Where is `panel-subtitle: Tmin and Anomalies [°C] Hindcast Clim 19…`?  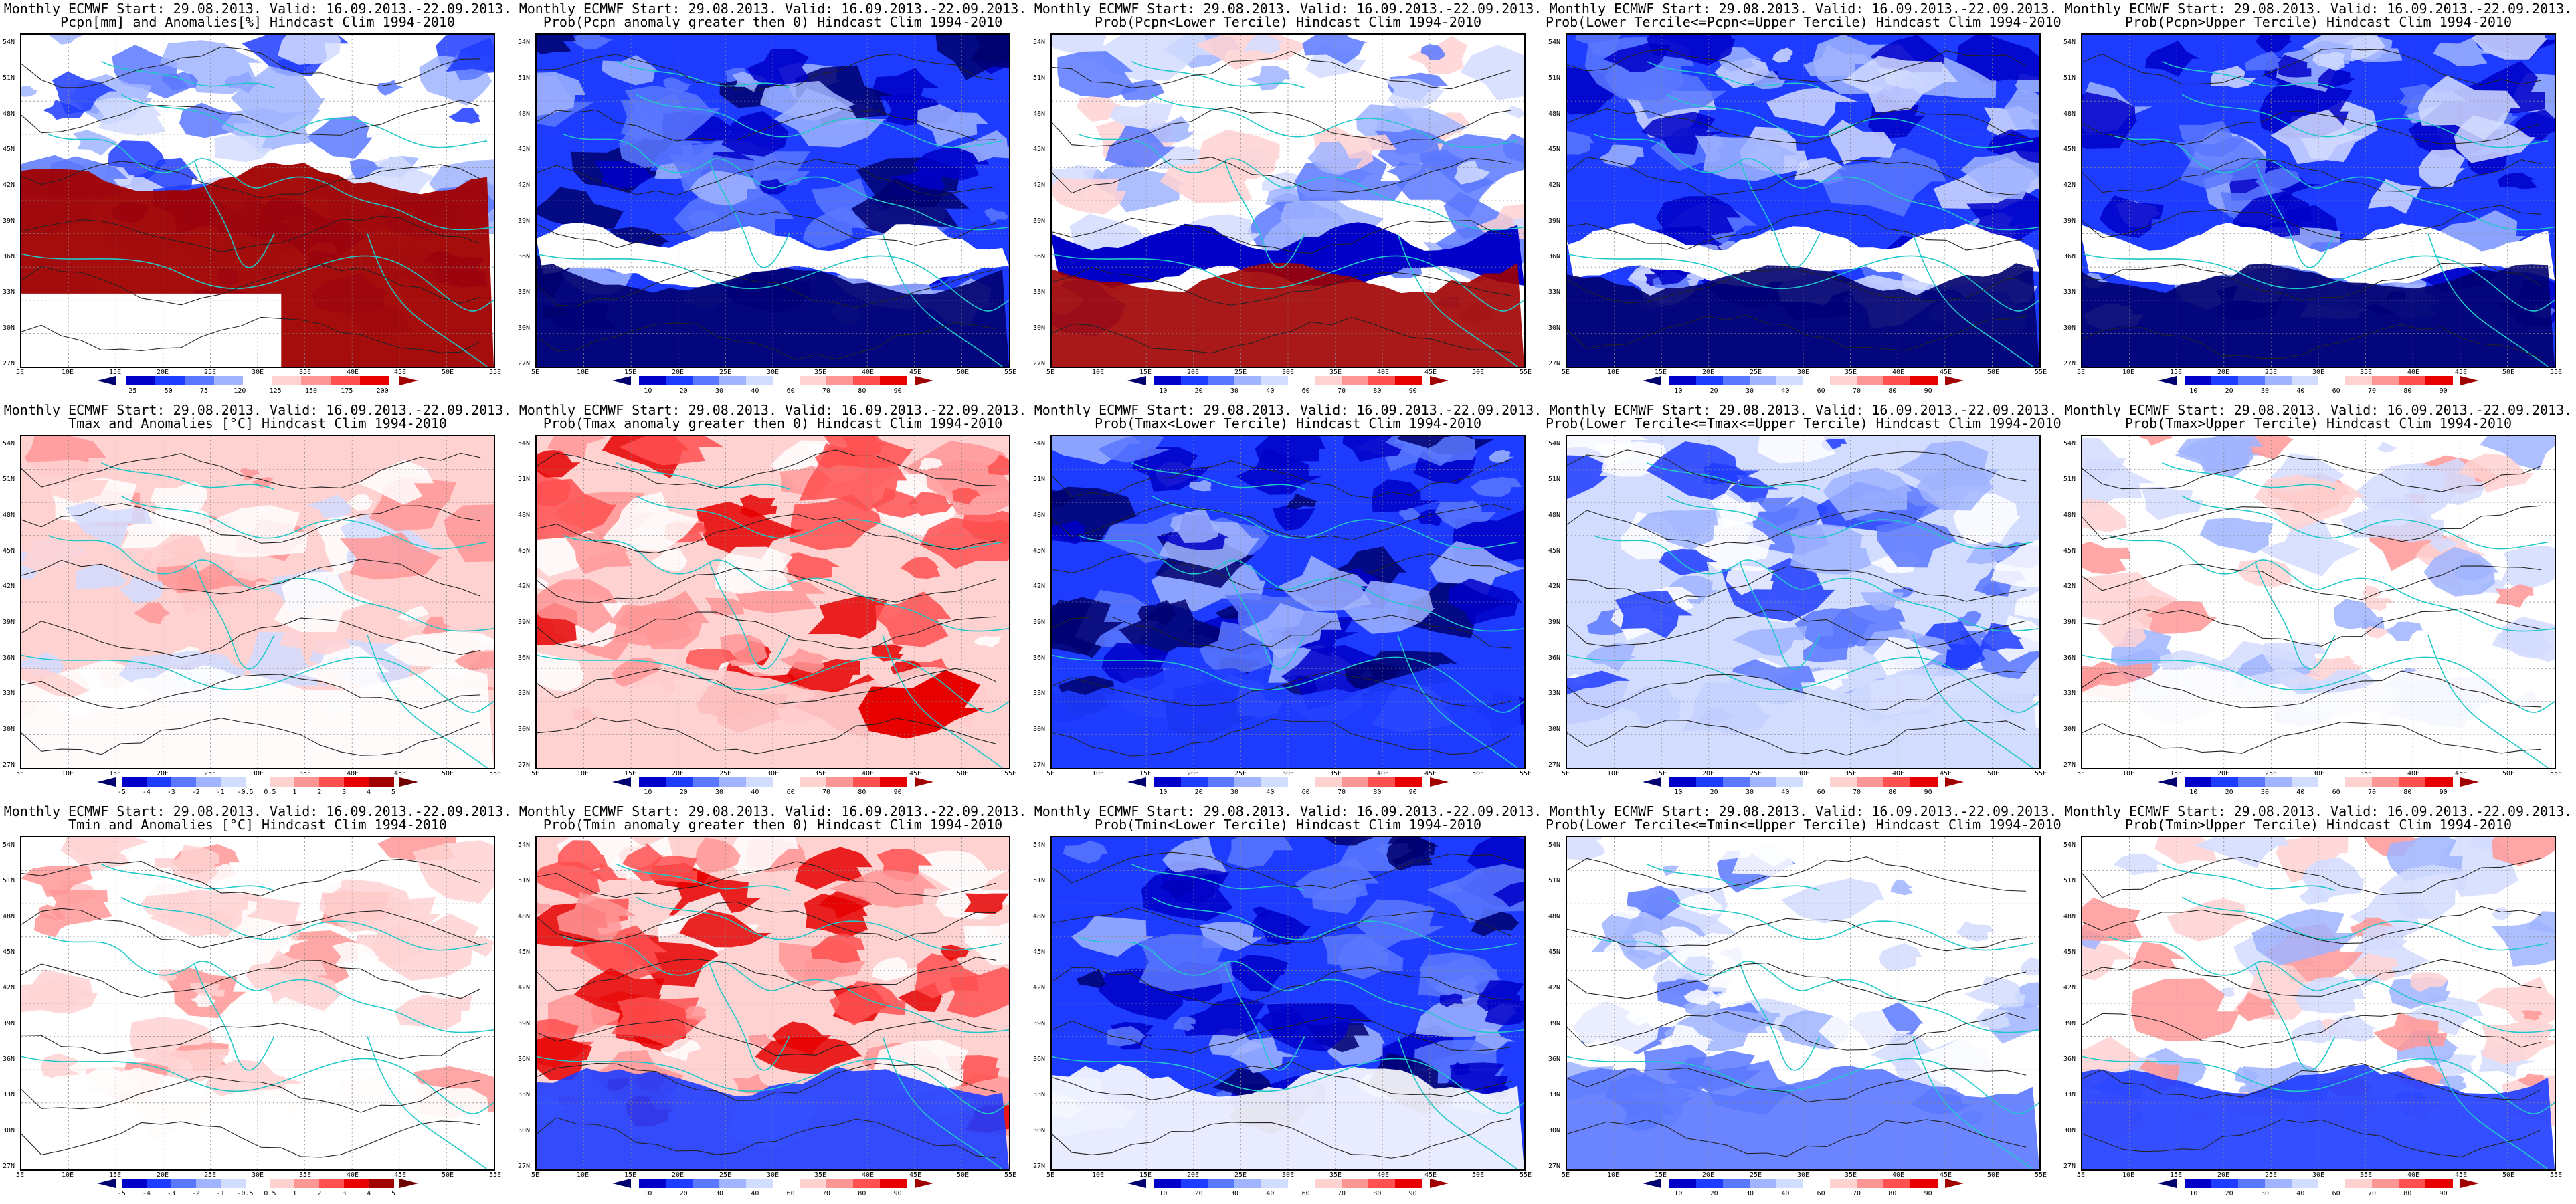 panel-subtitle: Tmin and Anomalies [°C] Hindcast Clim 19… is located at coordinates (257, 824).